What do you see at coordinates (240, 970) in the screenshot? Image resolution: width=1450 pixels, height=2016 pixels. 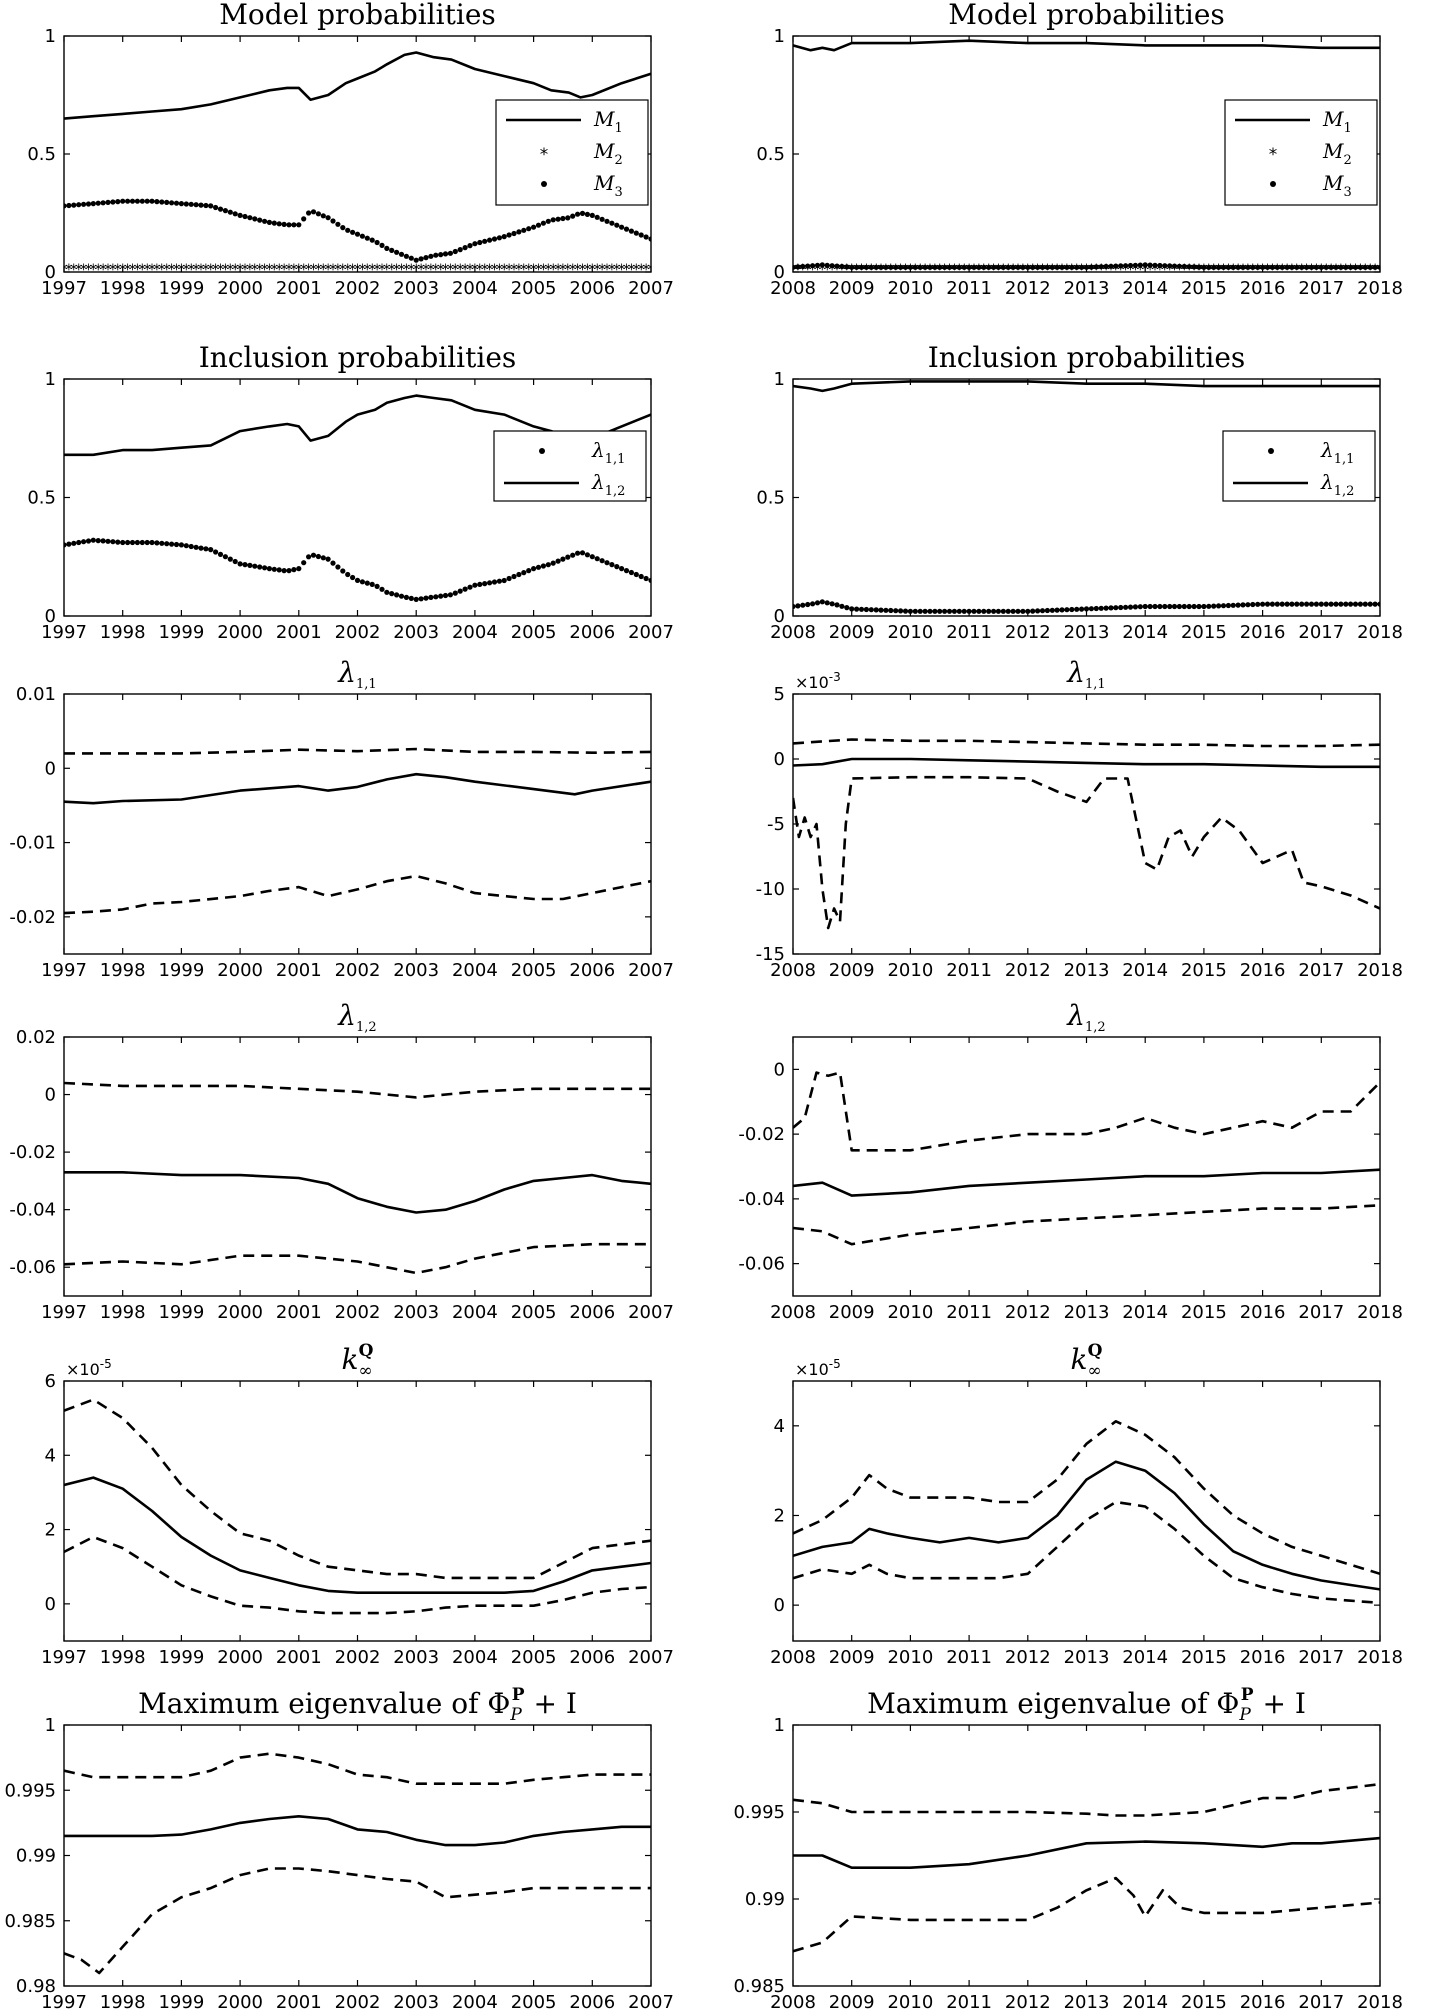 I see `x-tick-label: 2000` at bounding box center [240, 970].